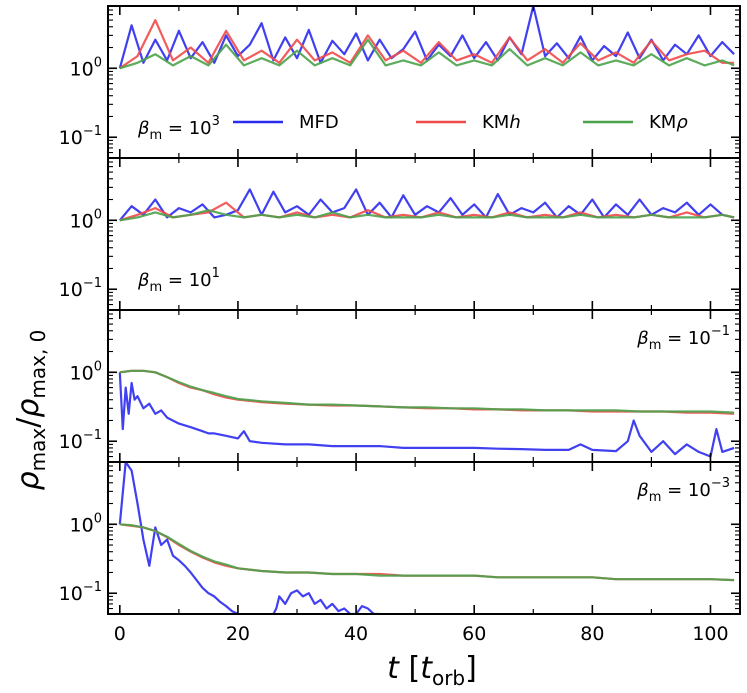 The height and width of the screenshot is (693, 747). I want to click on x-tick-label: 80, so click(592, 634).